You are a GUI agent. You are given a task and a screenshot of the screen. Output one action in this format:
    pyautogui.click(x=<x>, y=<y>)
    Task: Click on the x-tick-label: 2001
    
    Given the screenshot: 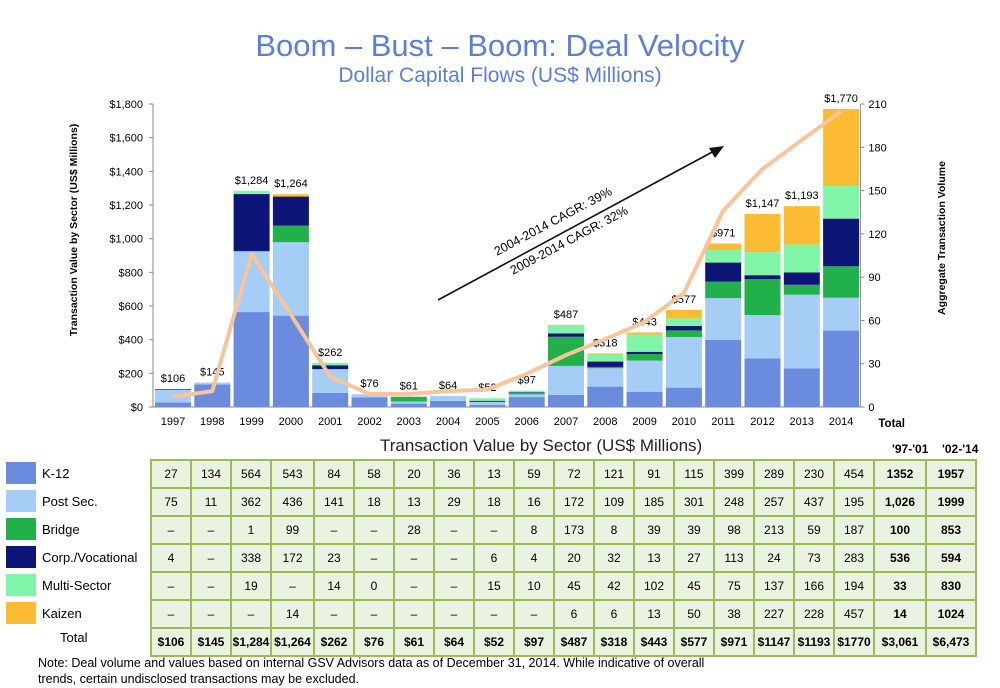 What is the action you would take?
    pyautogui.click(x=330, y=422)
    